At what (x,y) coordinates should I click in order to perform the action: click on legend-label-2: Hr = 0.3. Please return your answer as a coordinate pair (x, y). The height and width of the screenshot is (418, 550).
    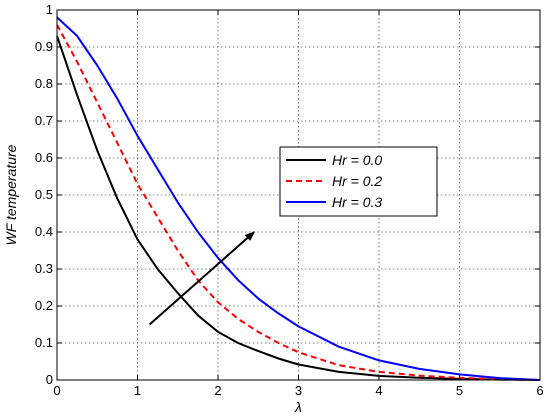
    Looking at the image, I should click on (357, 202).